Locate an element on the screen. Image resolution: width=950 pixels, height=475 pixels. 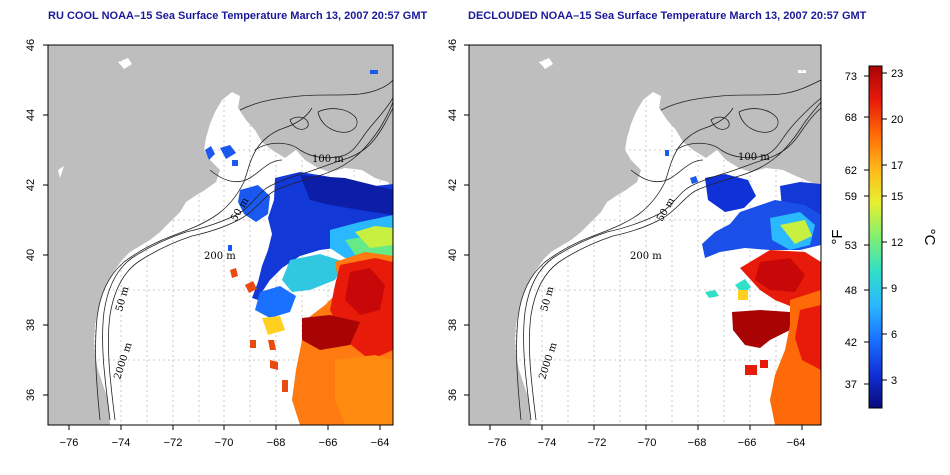
colorbar-gradient is located at coordinates (875, 237).